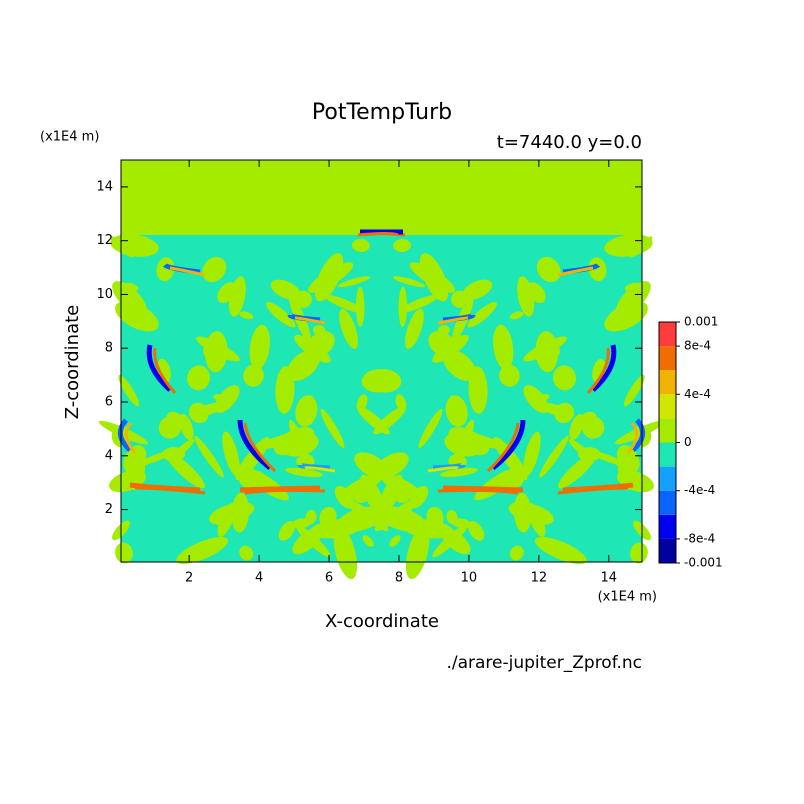  I want to click on x-tick-label: 4, so click(259, 578).